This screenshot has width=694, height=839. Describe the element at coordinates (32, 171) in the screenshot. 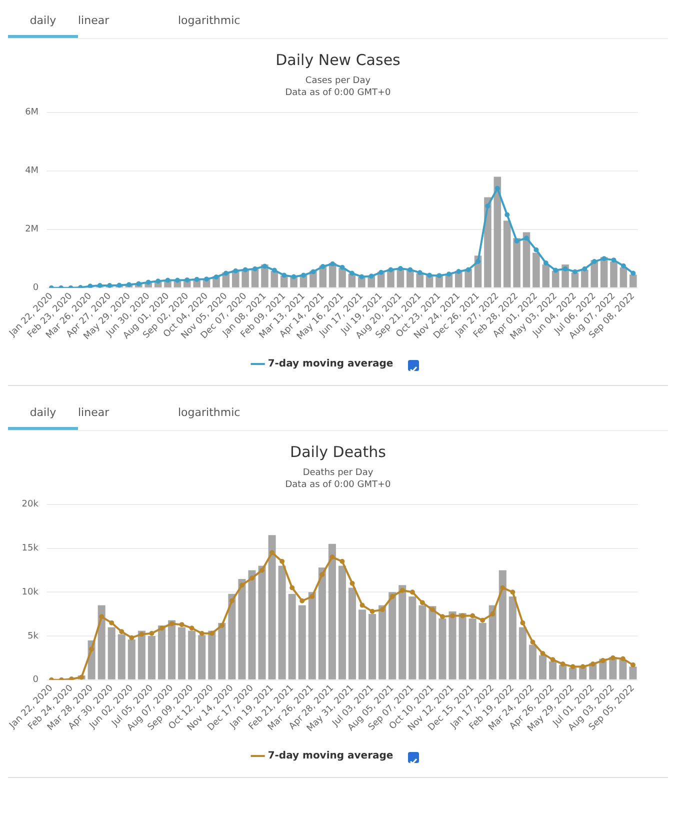

I see `y-tick-label: 4M` at that location.